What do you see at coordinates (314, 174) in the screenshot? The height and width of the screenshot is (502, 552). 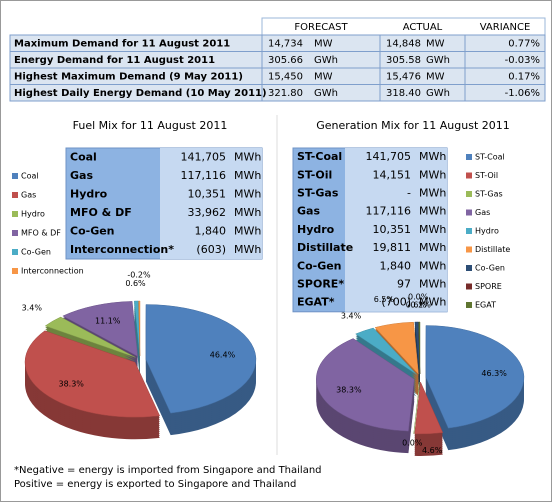 I see `fuel-name: ST-Oil` at bounding box center [314, 174].